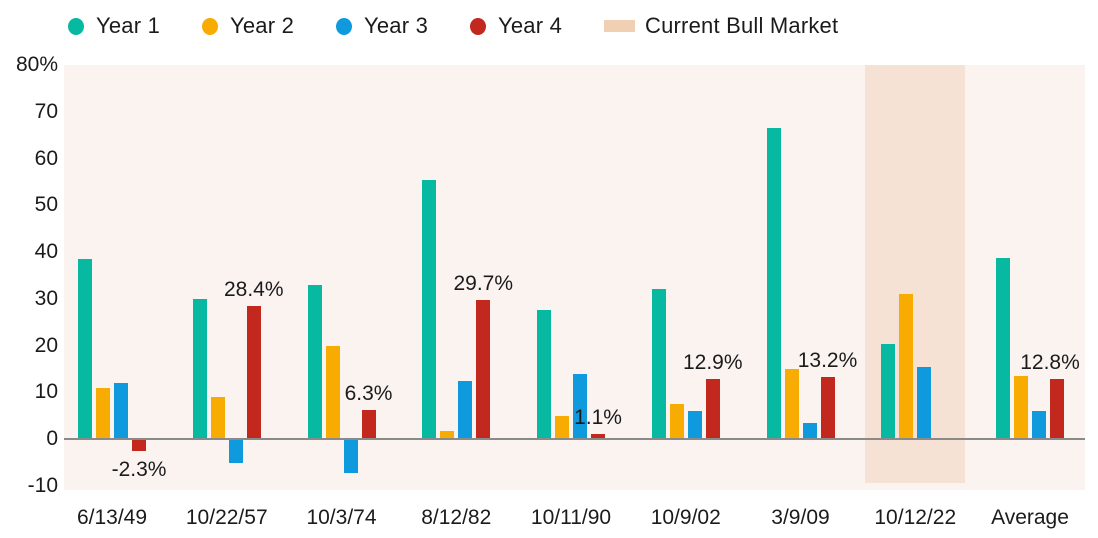 The width and height of the screenshot is (1098, 538). I want to click on y-axis-tick-label: 50, so click(46, 205).